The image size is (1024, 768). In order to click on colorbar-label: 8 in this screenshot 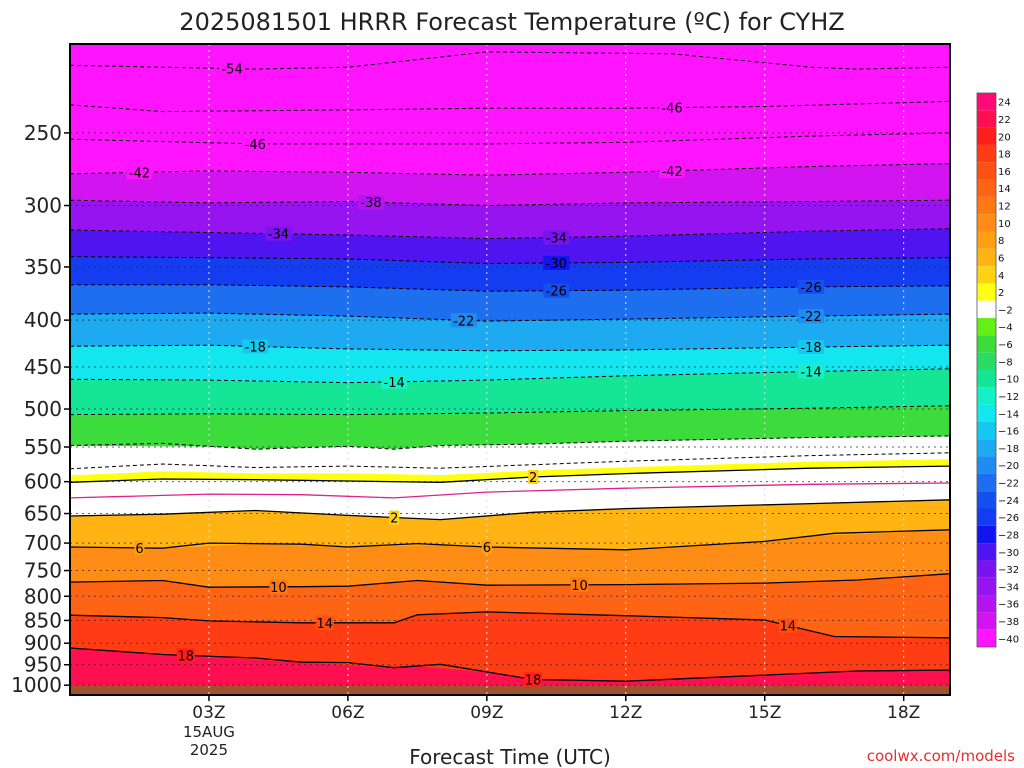, I will do `click(1001, 241)`.